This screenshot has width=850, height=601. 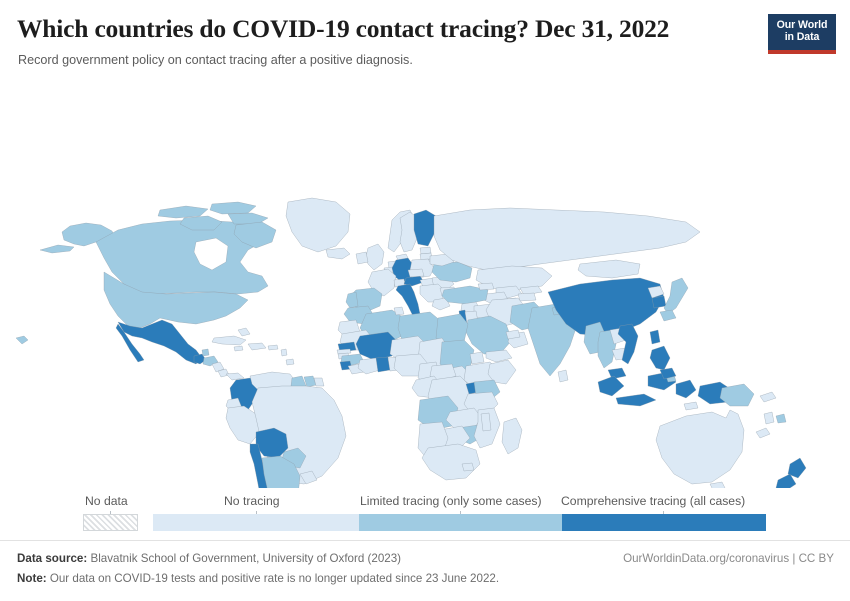 What do you see at coordinates (409, 232) in the screenshot?
I see `country-sweden` at bounding box center [409, 232].